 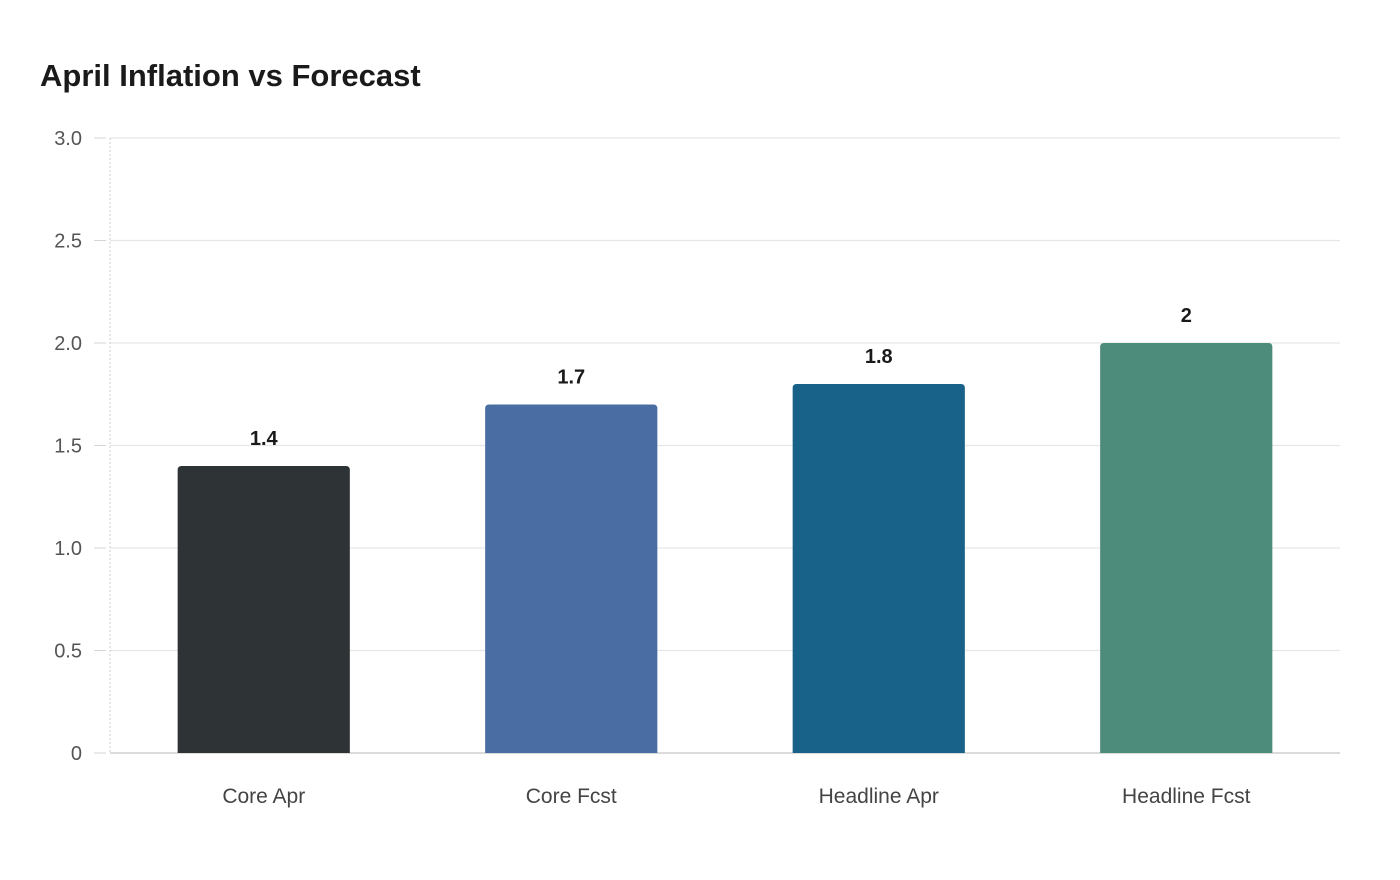 What do you see at coordinates (68, 344) in the screenshot?
I see `y-tick-label: 2.0` at bounding box center [68, 344].